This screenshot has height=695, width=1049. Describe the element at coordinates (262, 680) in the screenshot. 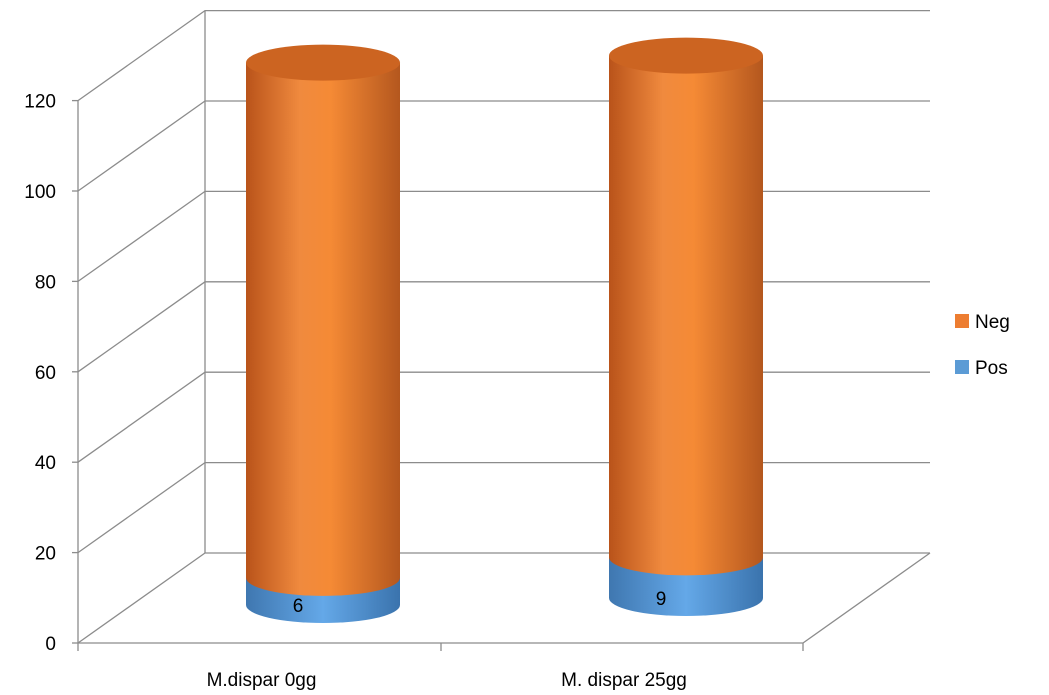

I see `x-category-label: M.dispar 0gg` at that location.